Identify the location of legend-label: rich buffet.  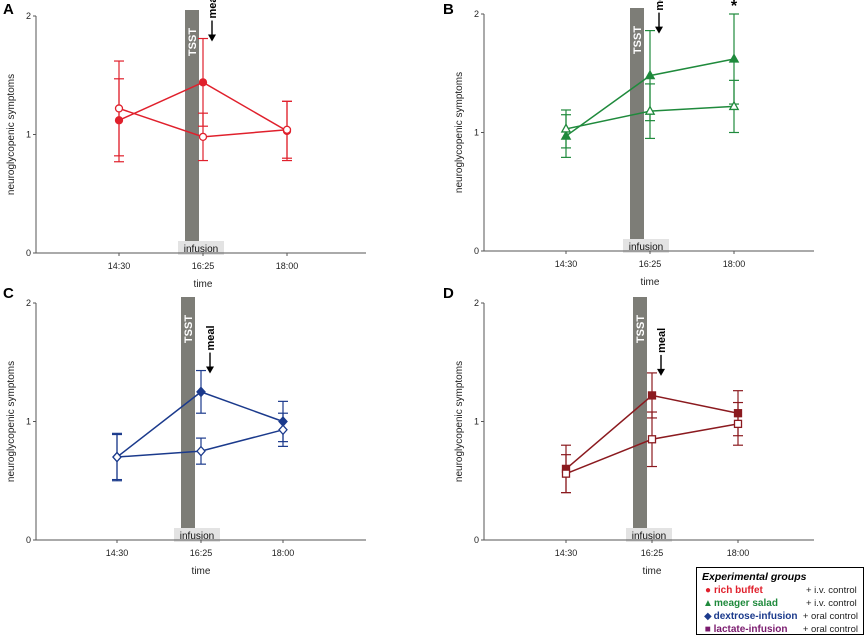
(738, 590).